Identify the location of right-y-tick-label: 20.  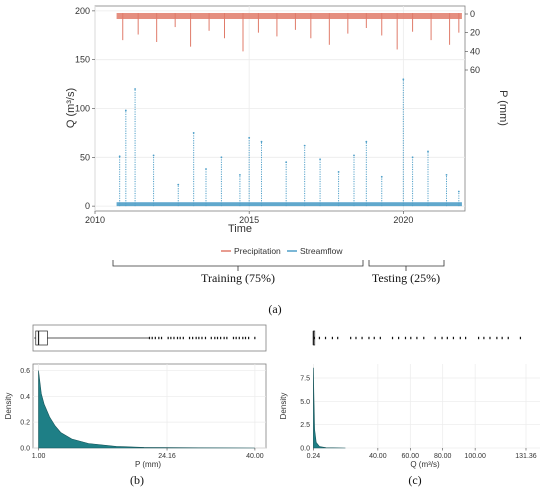
(475, 33).